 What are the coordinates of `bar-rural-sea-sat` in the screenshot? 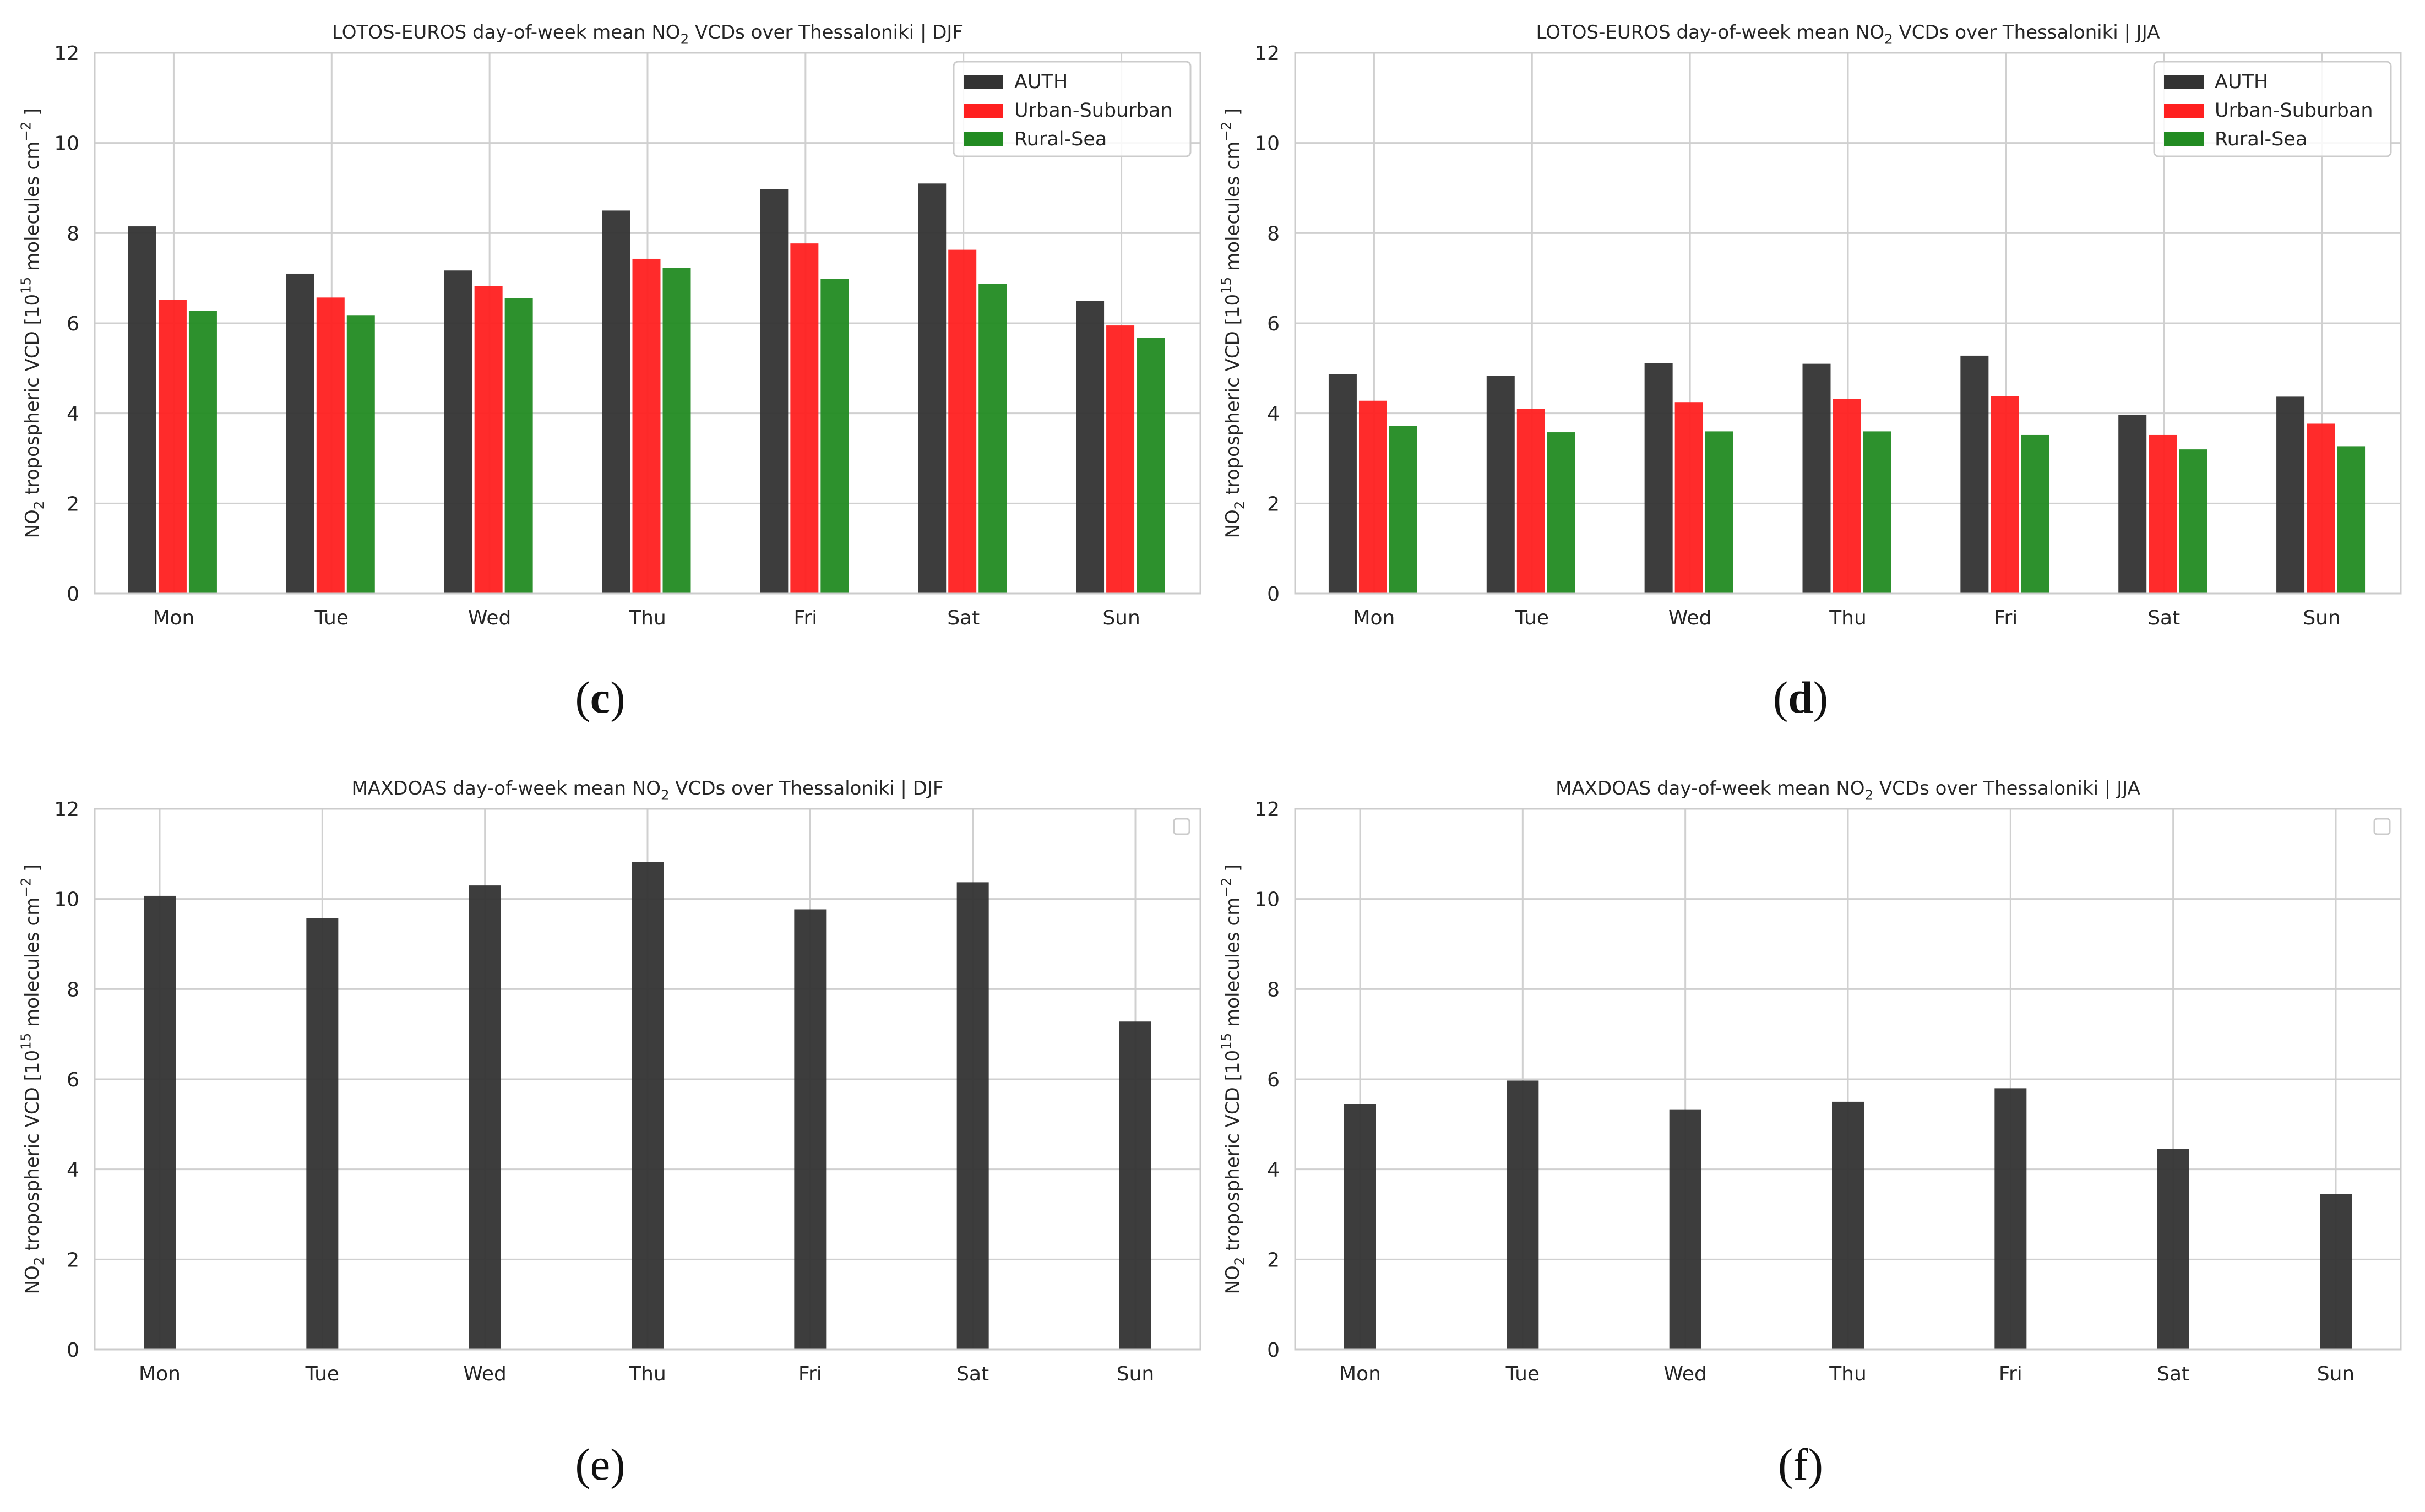 It's located at (992, 439).